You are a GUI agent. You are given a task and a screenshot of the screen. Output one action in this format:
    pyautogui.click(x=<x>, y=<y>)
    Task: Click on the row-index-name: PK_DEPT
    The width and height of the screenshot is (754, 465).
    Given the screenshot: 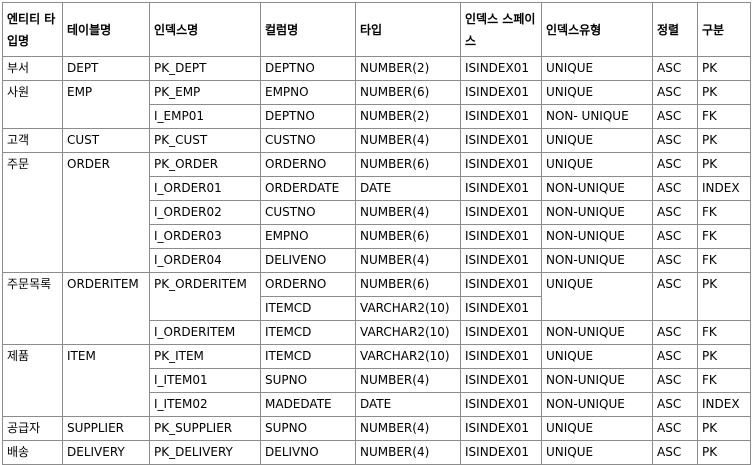 What is the action you would take?
    pyautogui.click(x=205, y=68)
    